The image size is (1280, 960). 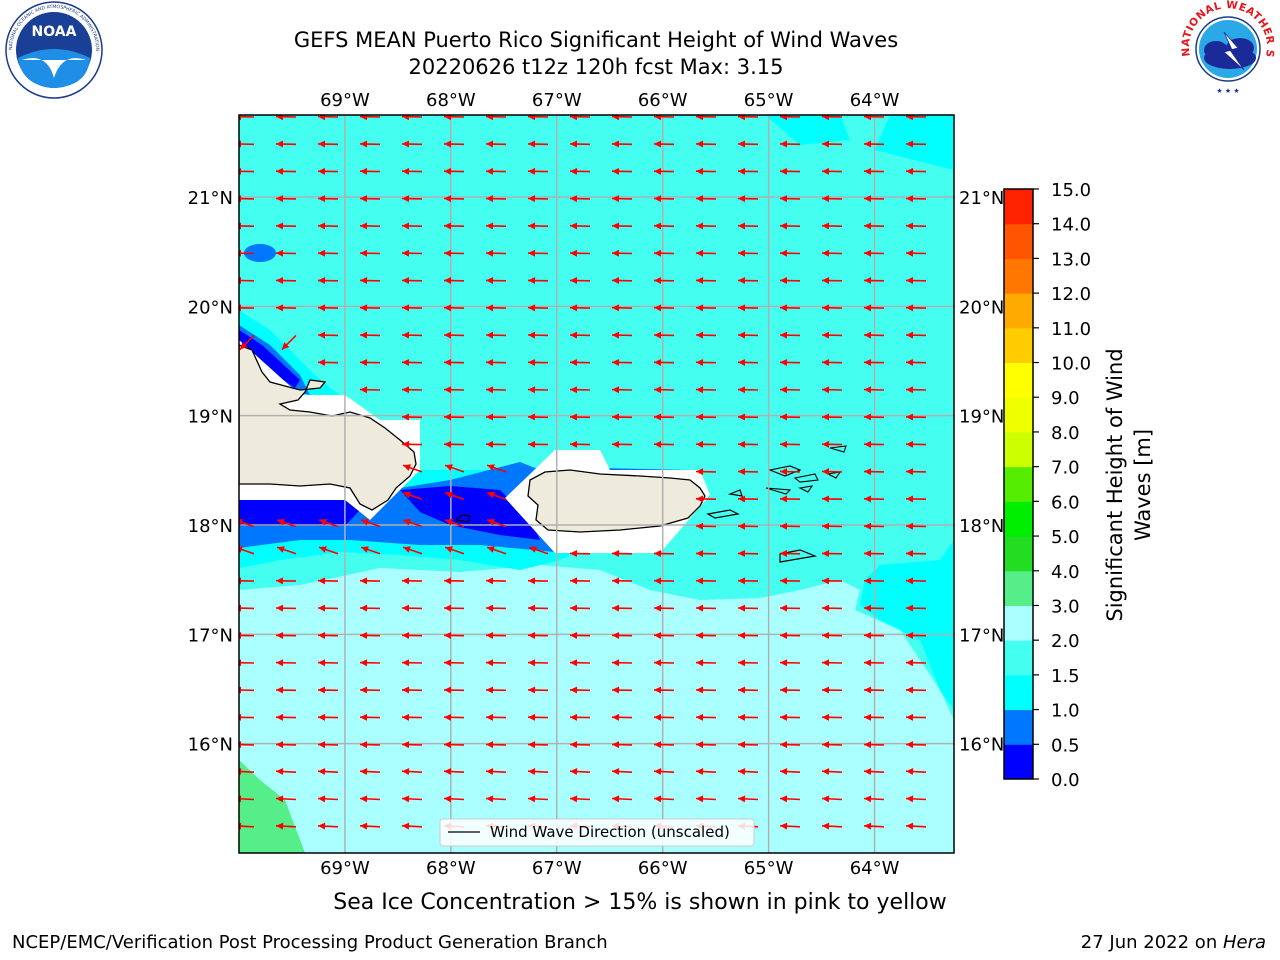 I want to click on lon-tick-label: 67°W, so click(x=557, y=868).